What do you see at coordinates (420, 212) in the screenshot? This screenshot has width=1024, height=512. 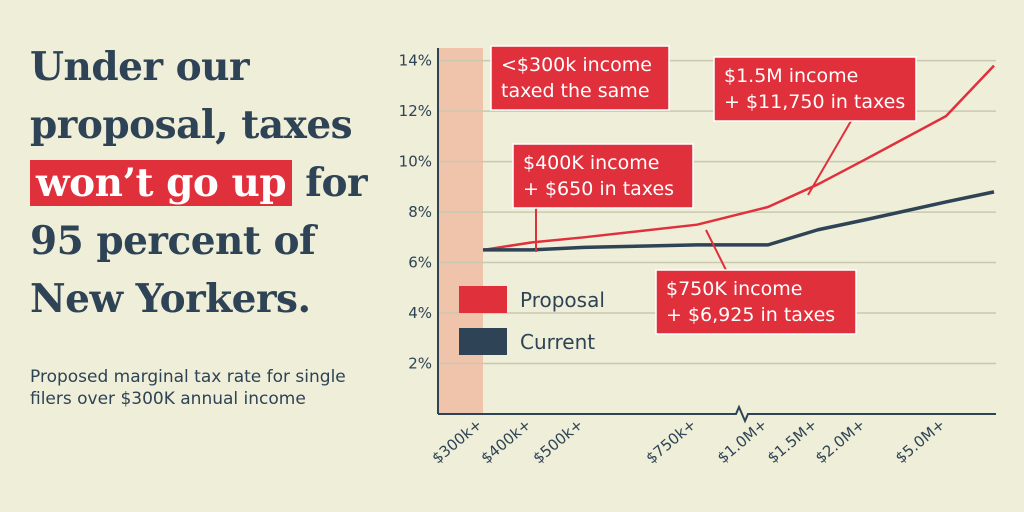 I see `y-tick-label: 8%` at bounding box center [420, 212].